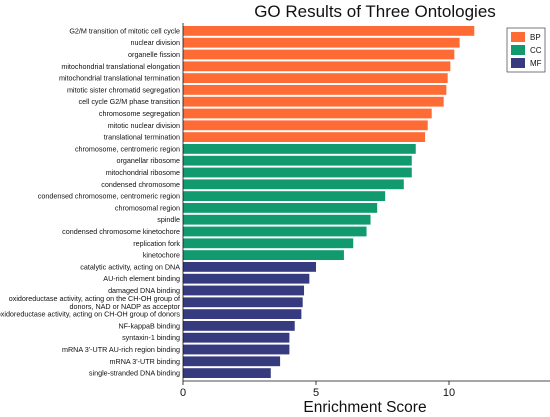  Describe the element at coordinates (139, 113) in the screenshot. I see `category-label: chromosome segregation` at that location.